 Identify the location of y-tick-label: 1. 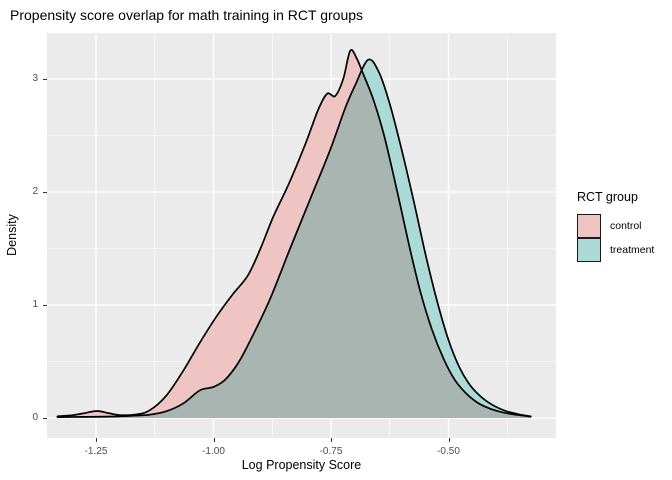
(35, 304).